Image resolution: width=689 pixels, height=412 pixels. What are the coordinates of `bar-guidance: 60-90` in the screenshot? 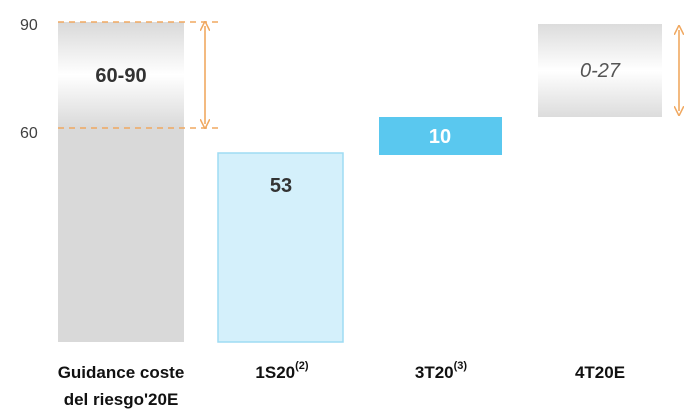 It's located at (121, 182).